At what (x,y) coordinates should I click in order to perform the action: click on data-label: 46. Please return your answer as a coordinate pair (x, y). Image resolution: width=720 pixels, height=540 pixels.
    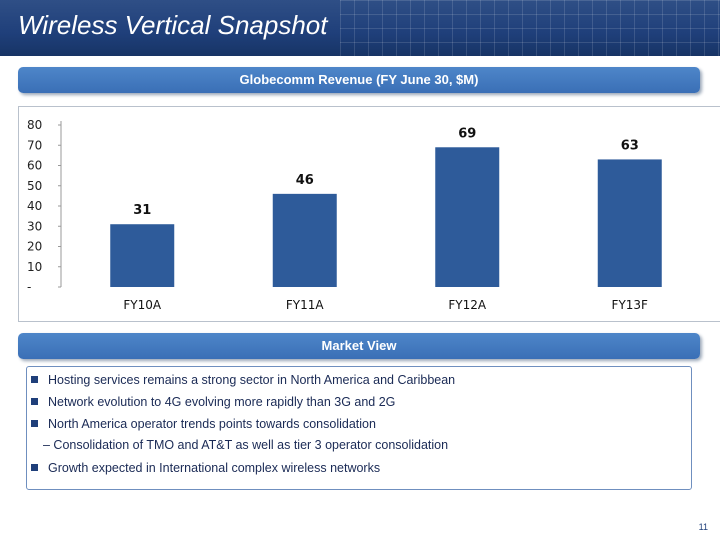
    Looking at the image, I should click on (305, 180).